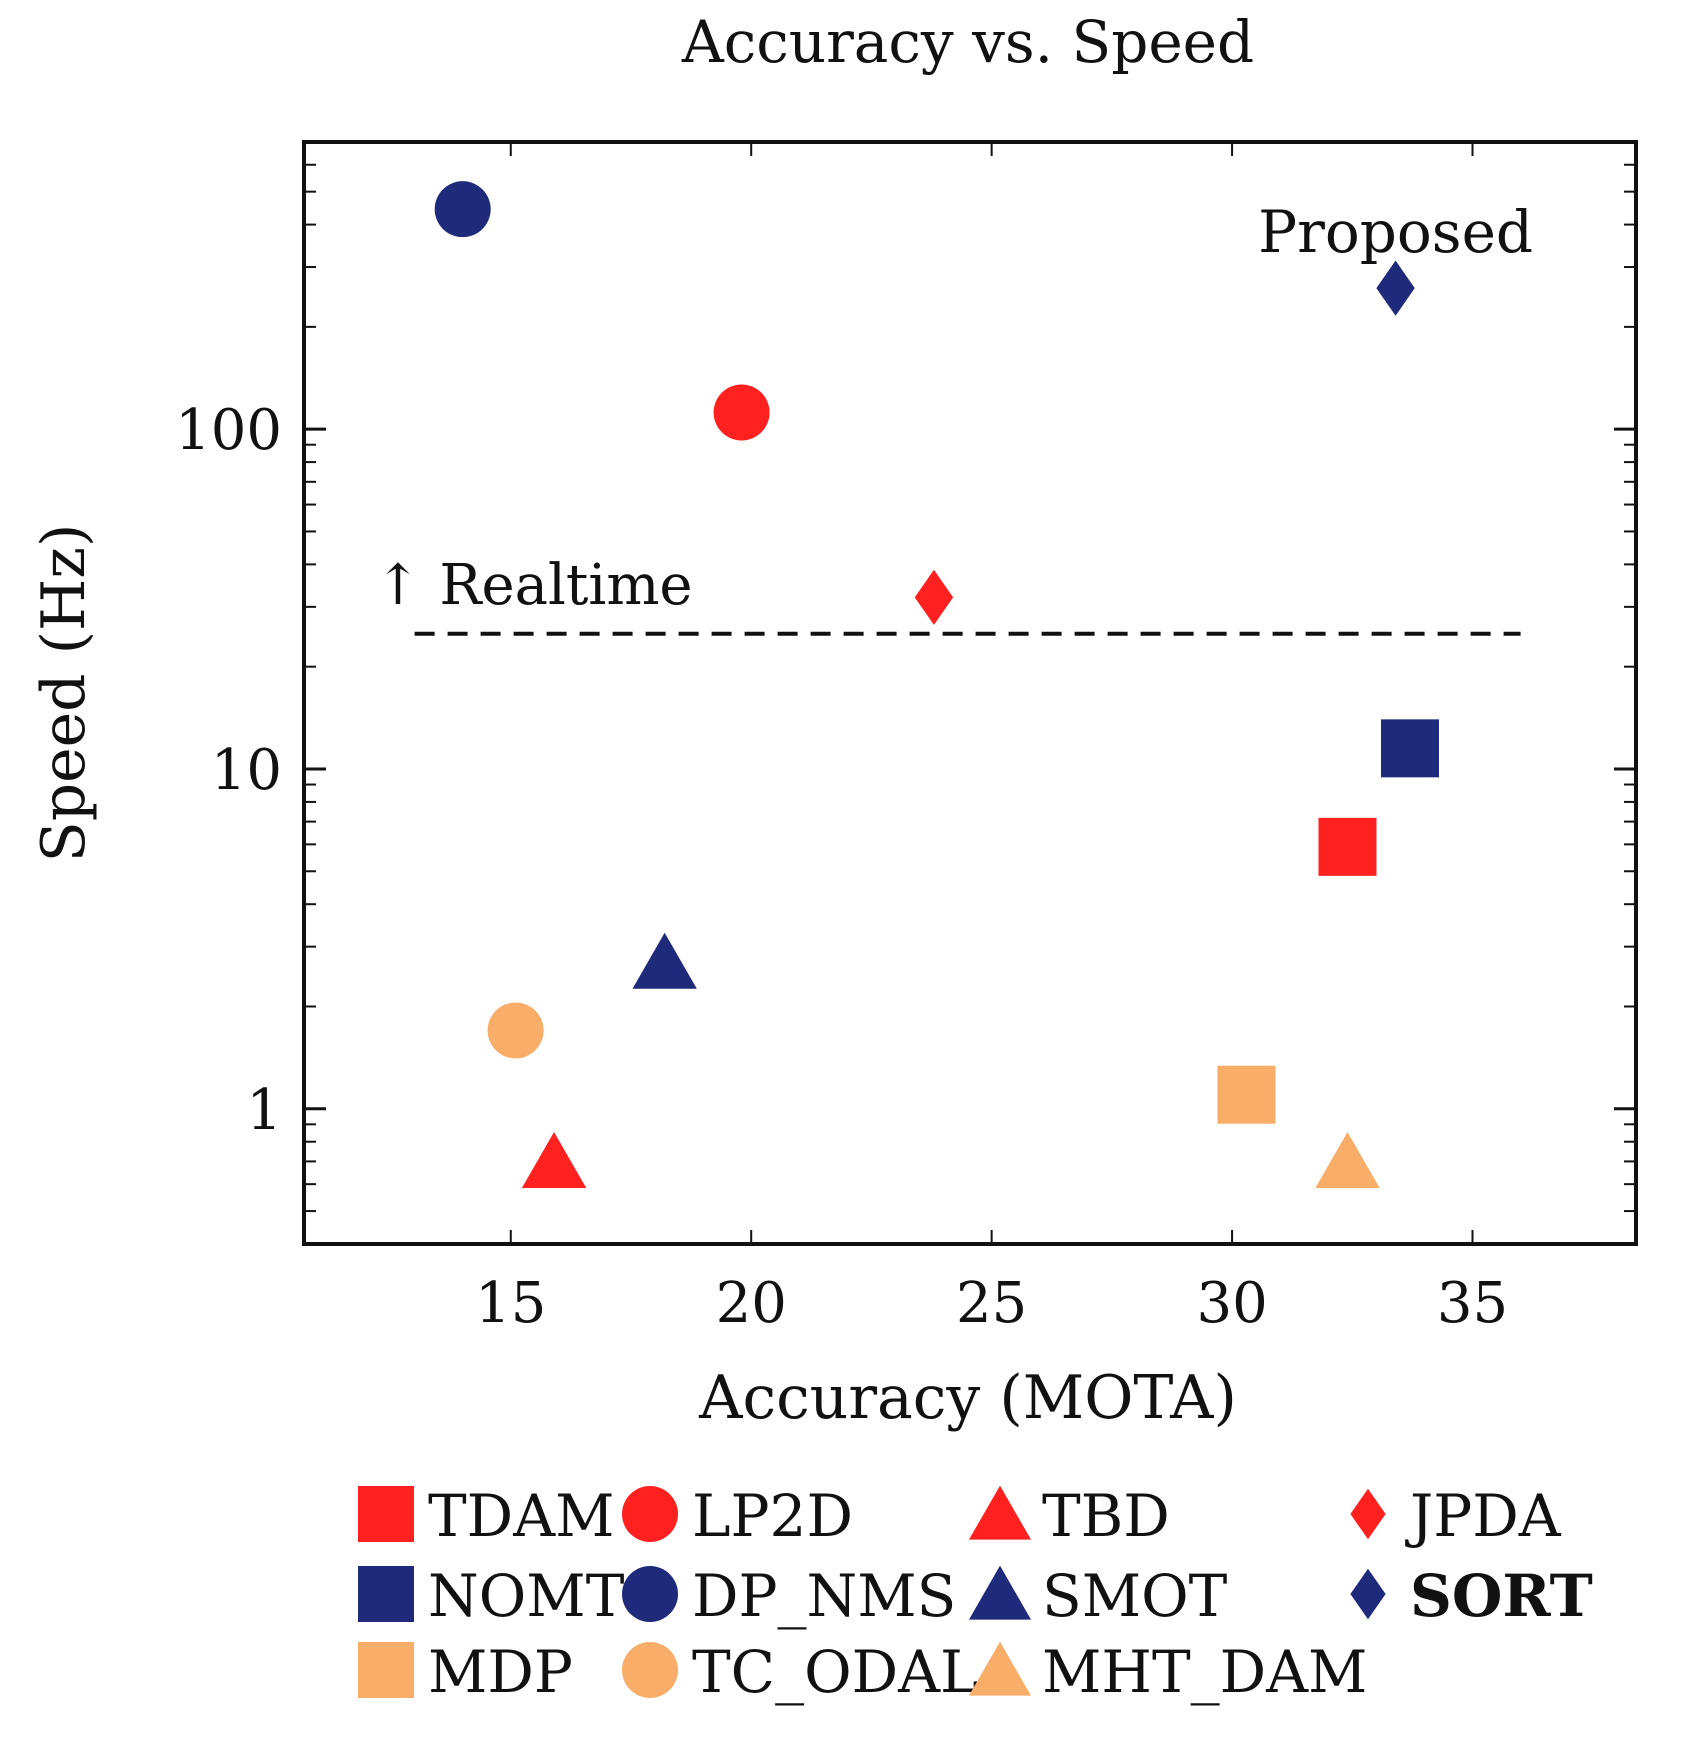 Image resolution: width=1682 pixels, height=1739 pixels. Describe the element at coordinates (386, 1670) in the screenshot. I see `legend-marker-mdp` at that location.